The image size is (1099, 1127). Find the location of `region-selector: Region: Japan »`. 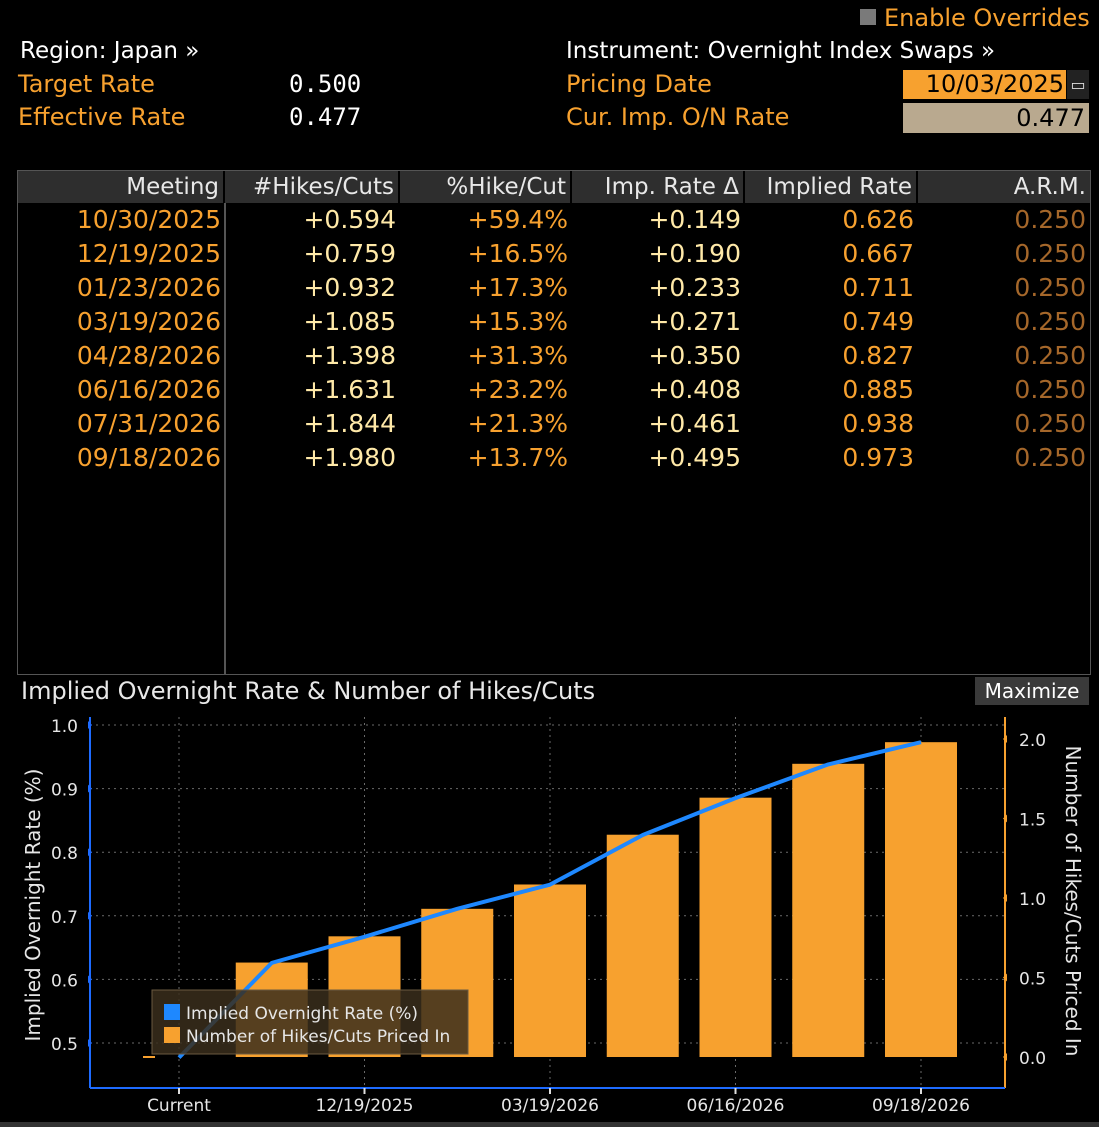

region-selector: Region: Japan » is located at coordinates (110, 51).